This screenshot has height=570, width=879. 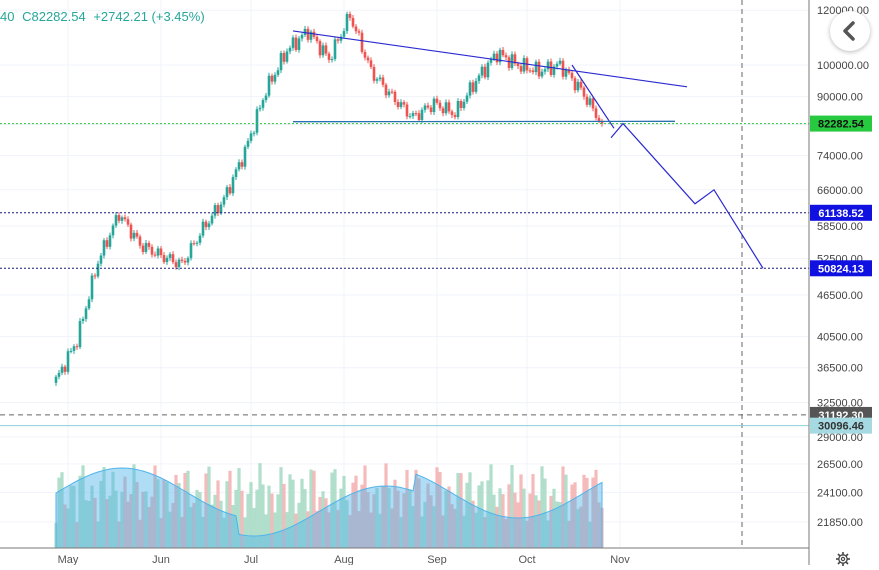 What do you see at coordinates (490, 59) in the screenshot?
I see `resistance-trendline` at bounding box center [490, 59].